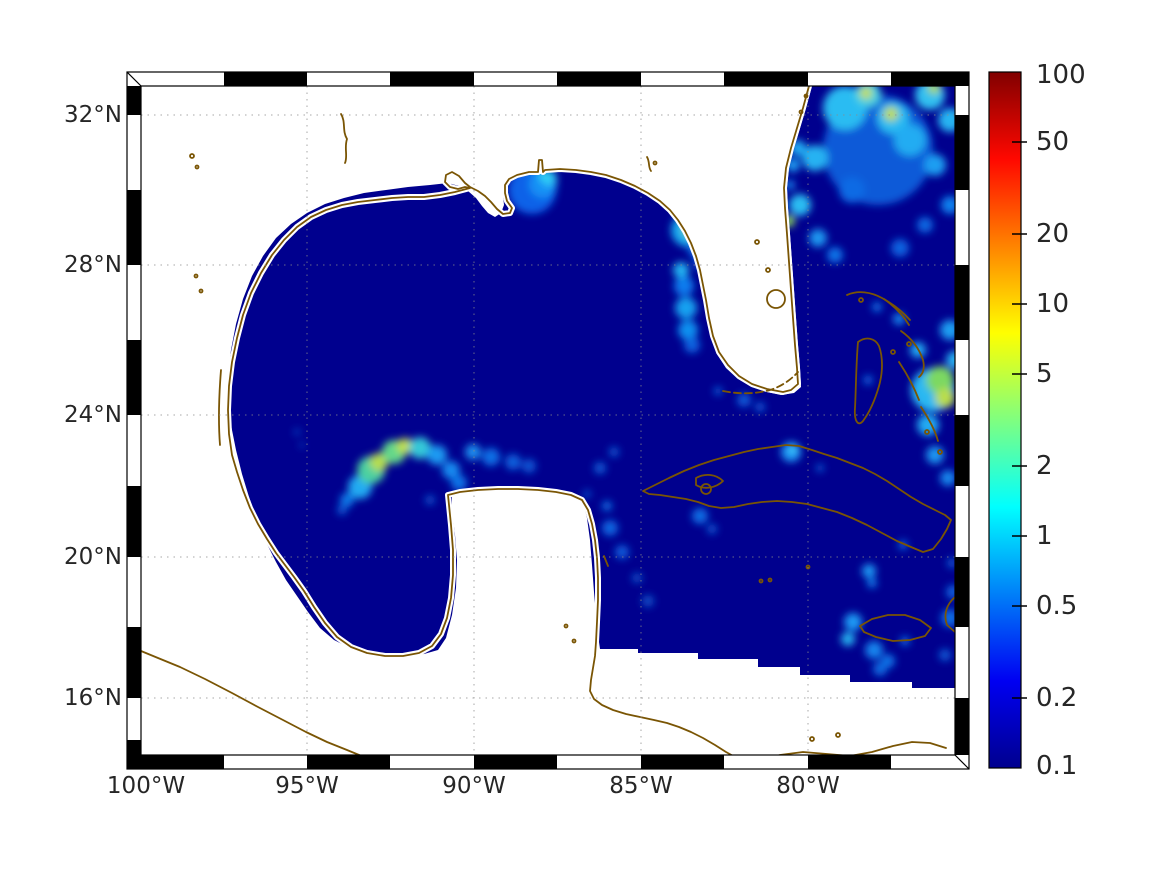 Image resolution: width=1167 pixels, height=875 pixels. What do you see at coordinates (93, 265) in the screenshot?
I see `lat-tick-28n: 28°N` at bounding box center [93, 265].